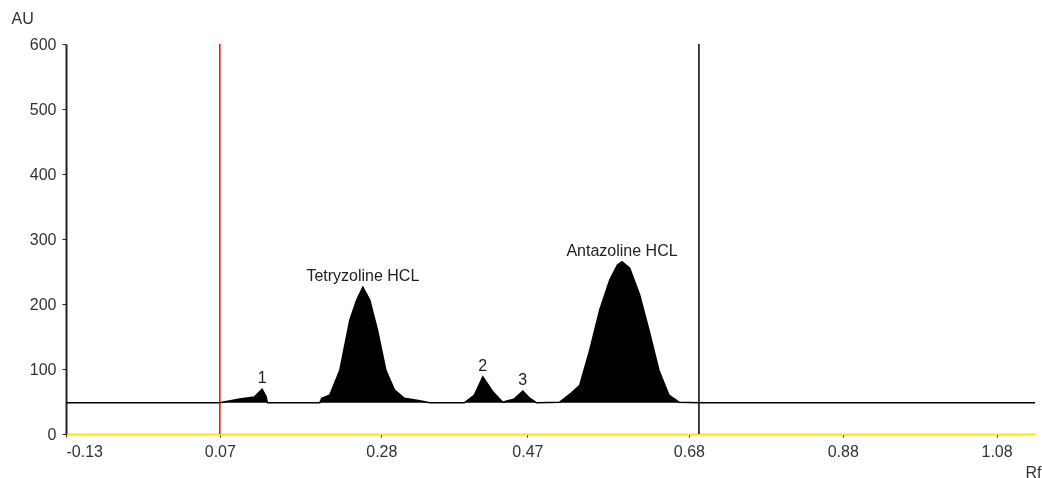 The width and height of the screenshot is (1042, 478). I want to click on annotation: Antazoline HCL, so click(622, 250).